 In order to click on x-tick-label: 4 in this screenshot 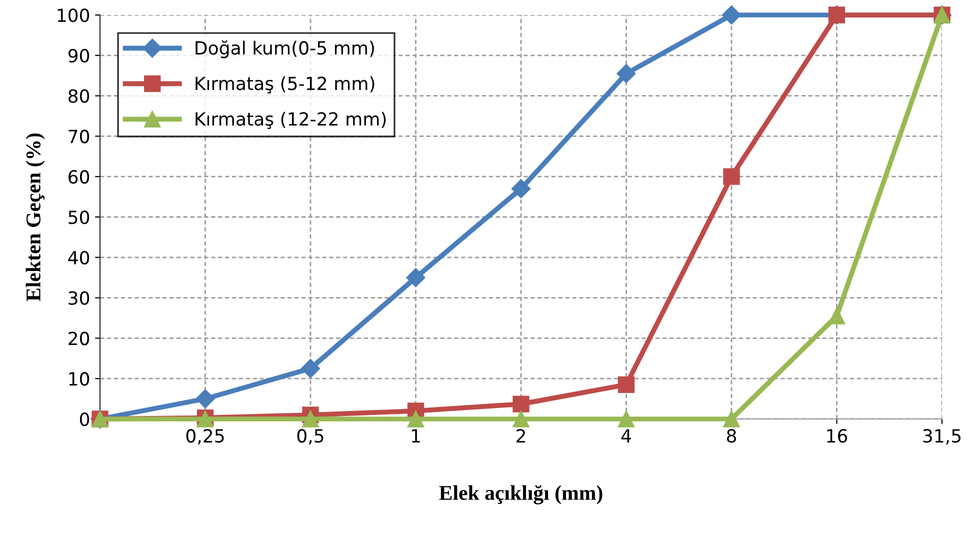, I will do `click(626, 435)`.